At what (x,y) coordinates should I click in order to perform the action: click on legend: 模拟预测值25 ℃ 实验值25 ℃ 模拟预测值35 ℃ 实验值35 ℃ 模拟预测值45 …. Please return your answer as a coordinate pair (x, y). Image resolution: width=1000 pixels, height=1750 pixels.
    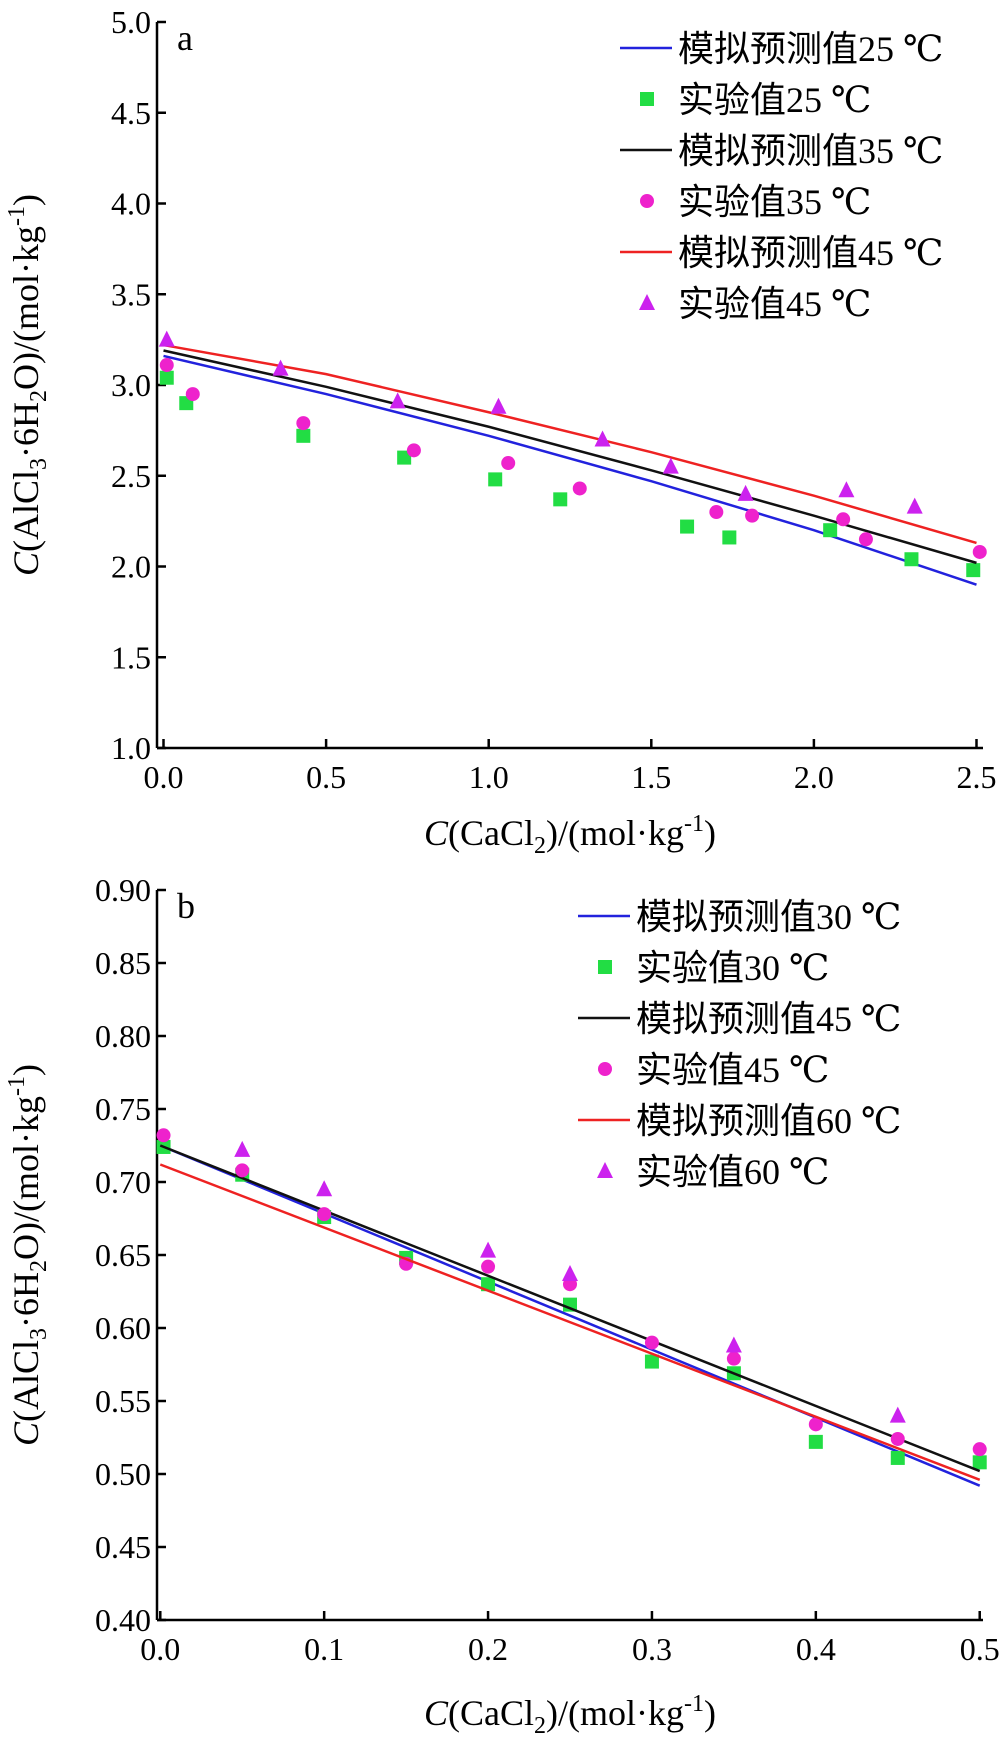
    Looking at the image, I should click on (781, 176).